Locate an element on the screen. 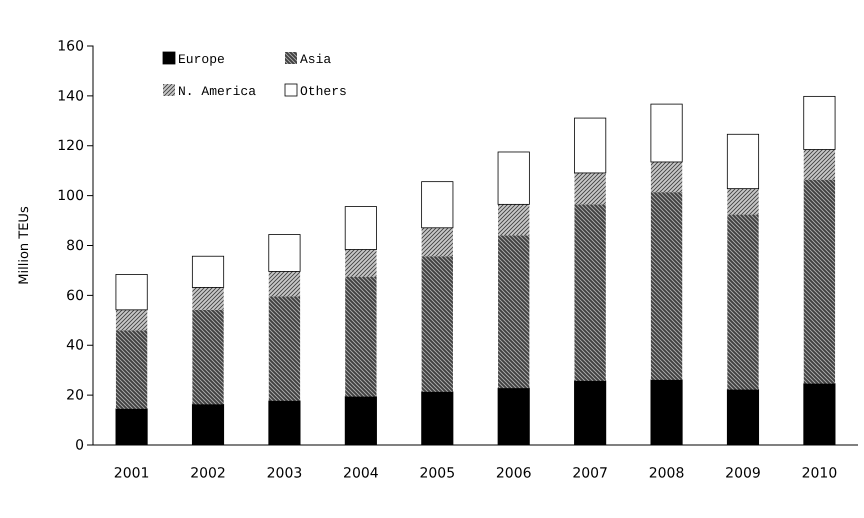  legend-label: Asia is located at coordinates (316, 59).